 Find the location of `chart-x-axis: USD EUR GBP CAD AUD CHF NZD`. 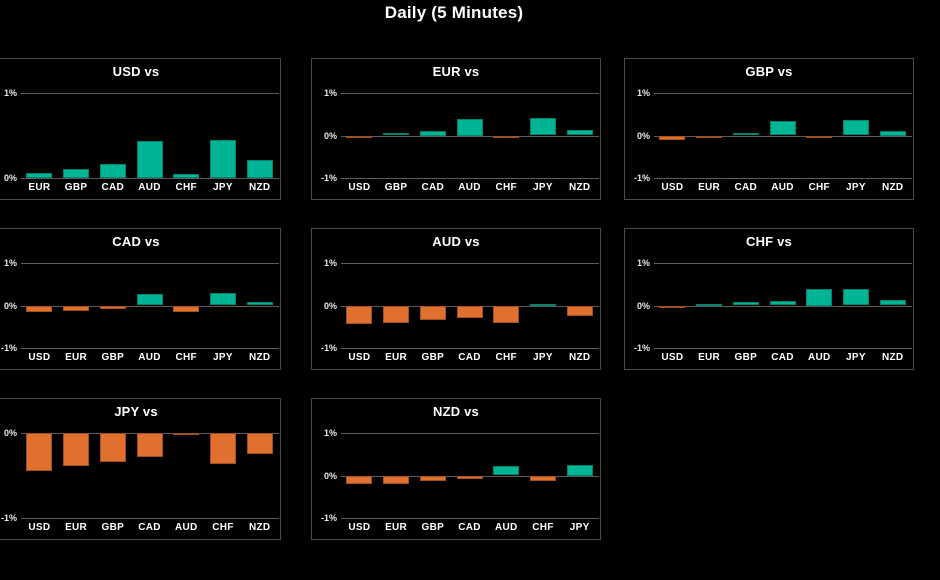

chart-x-axis: USD EUR GBP CAD AUD CHF NZD is located at coordinates (149, 527).